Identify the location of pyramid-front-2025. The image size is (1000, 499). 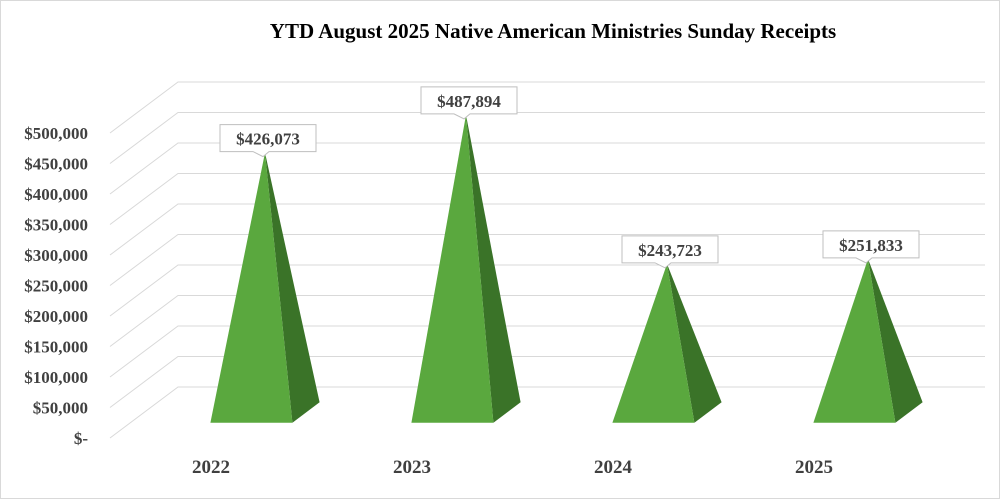
(854, 340).